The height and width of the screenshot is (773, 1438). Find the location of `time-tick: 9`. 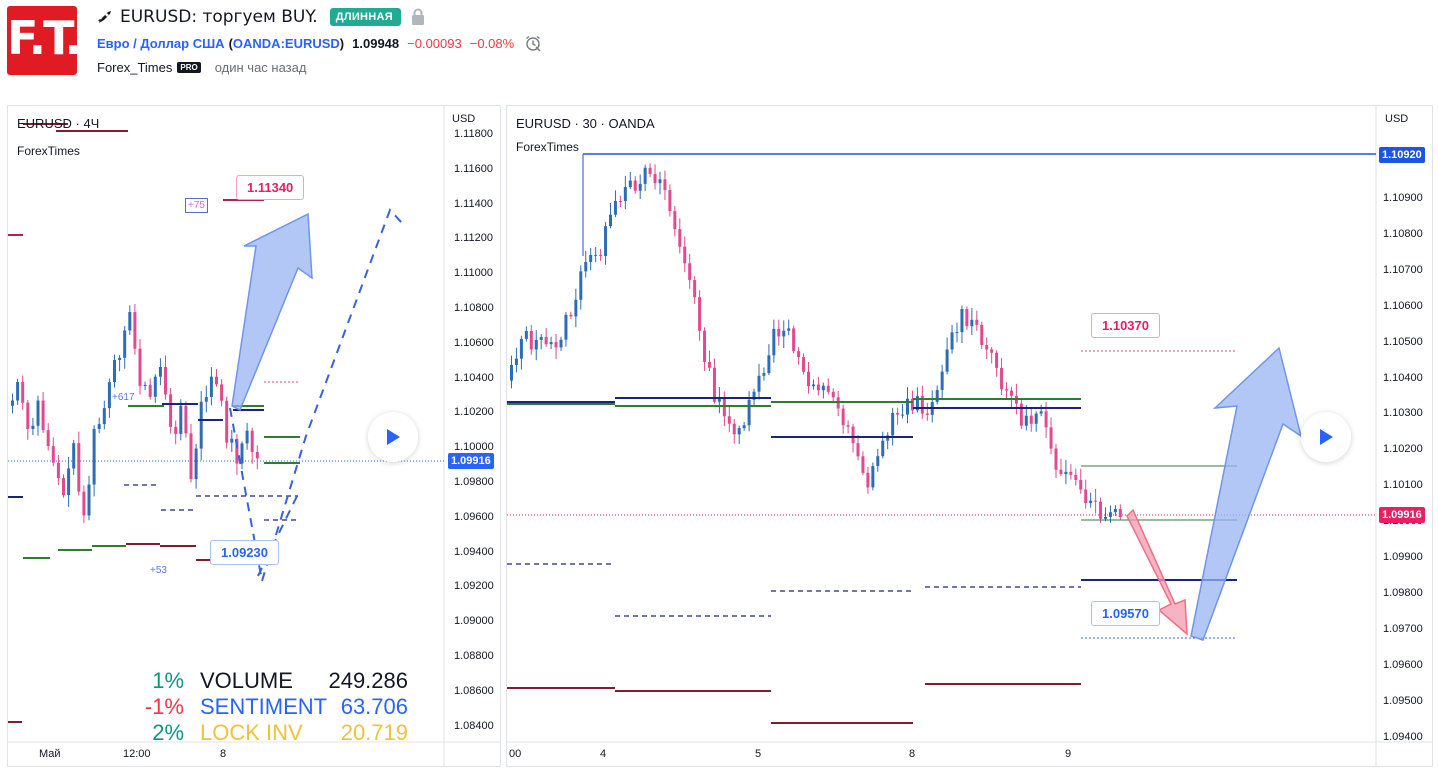

time-tick: 9 is located at coordinates (1068, 754).